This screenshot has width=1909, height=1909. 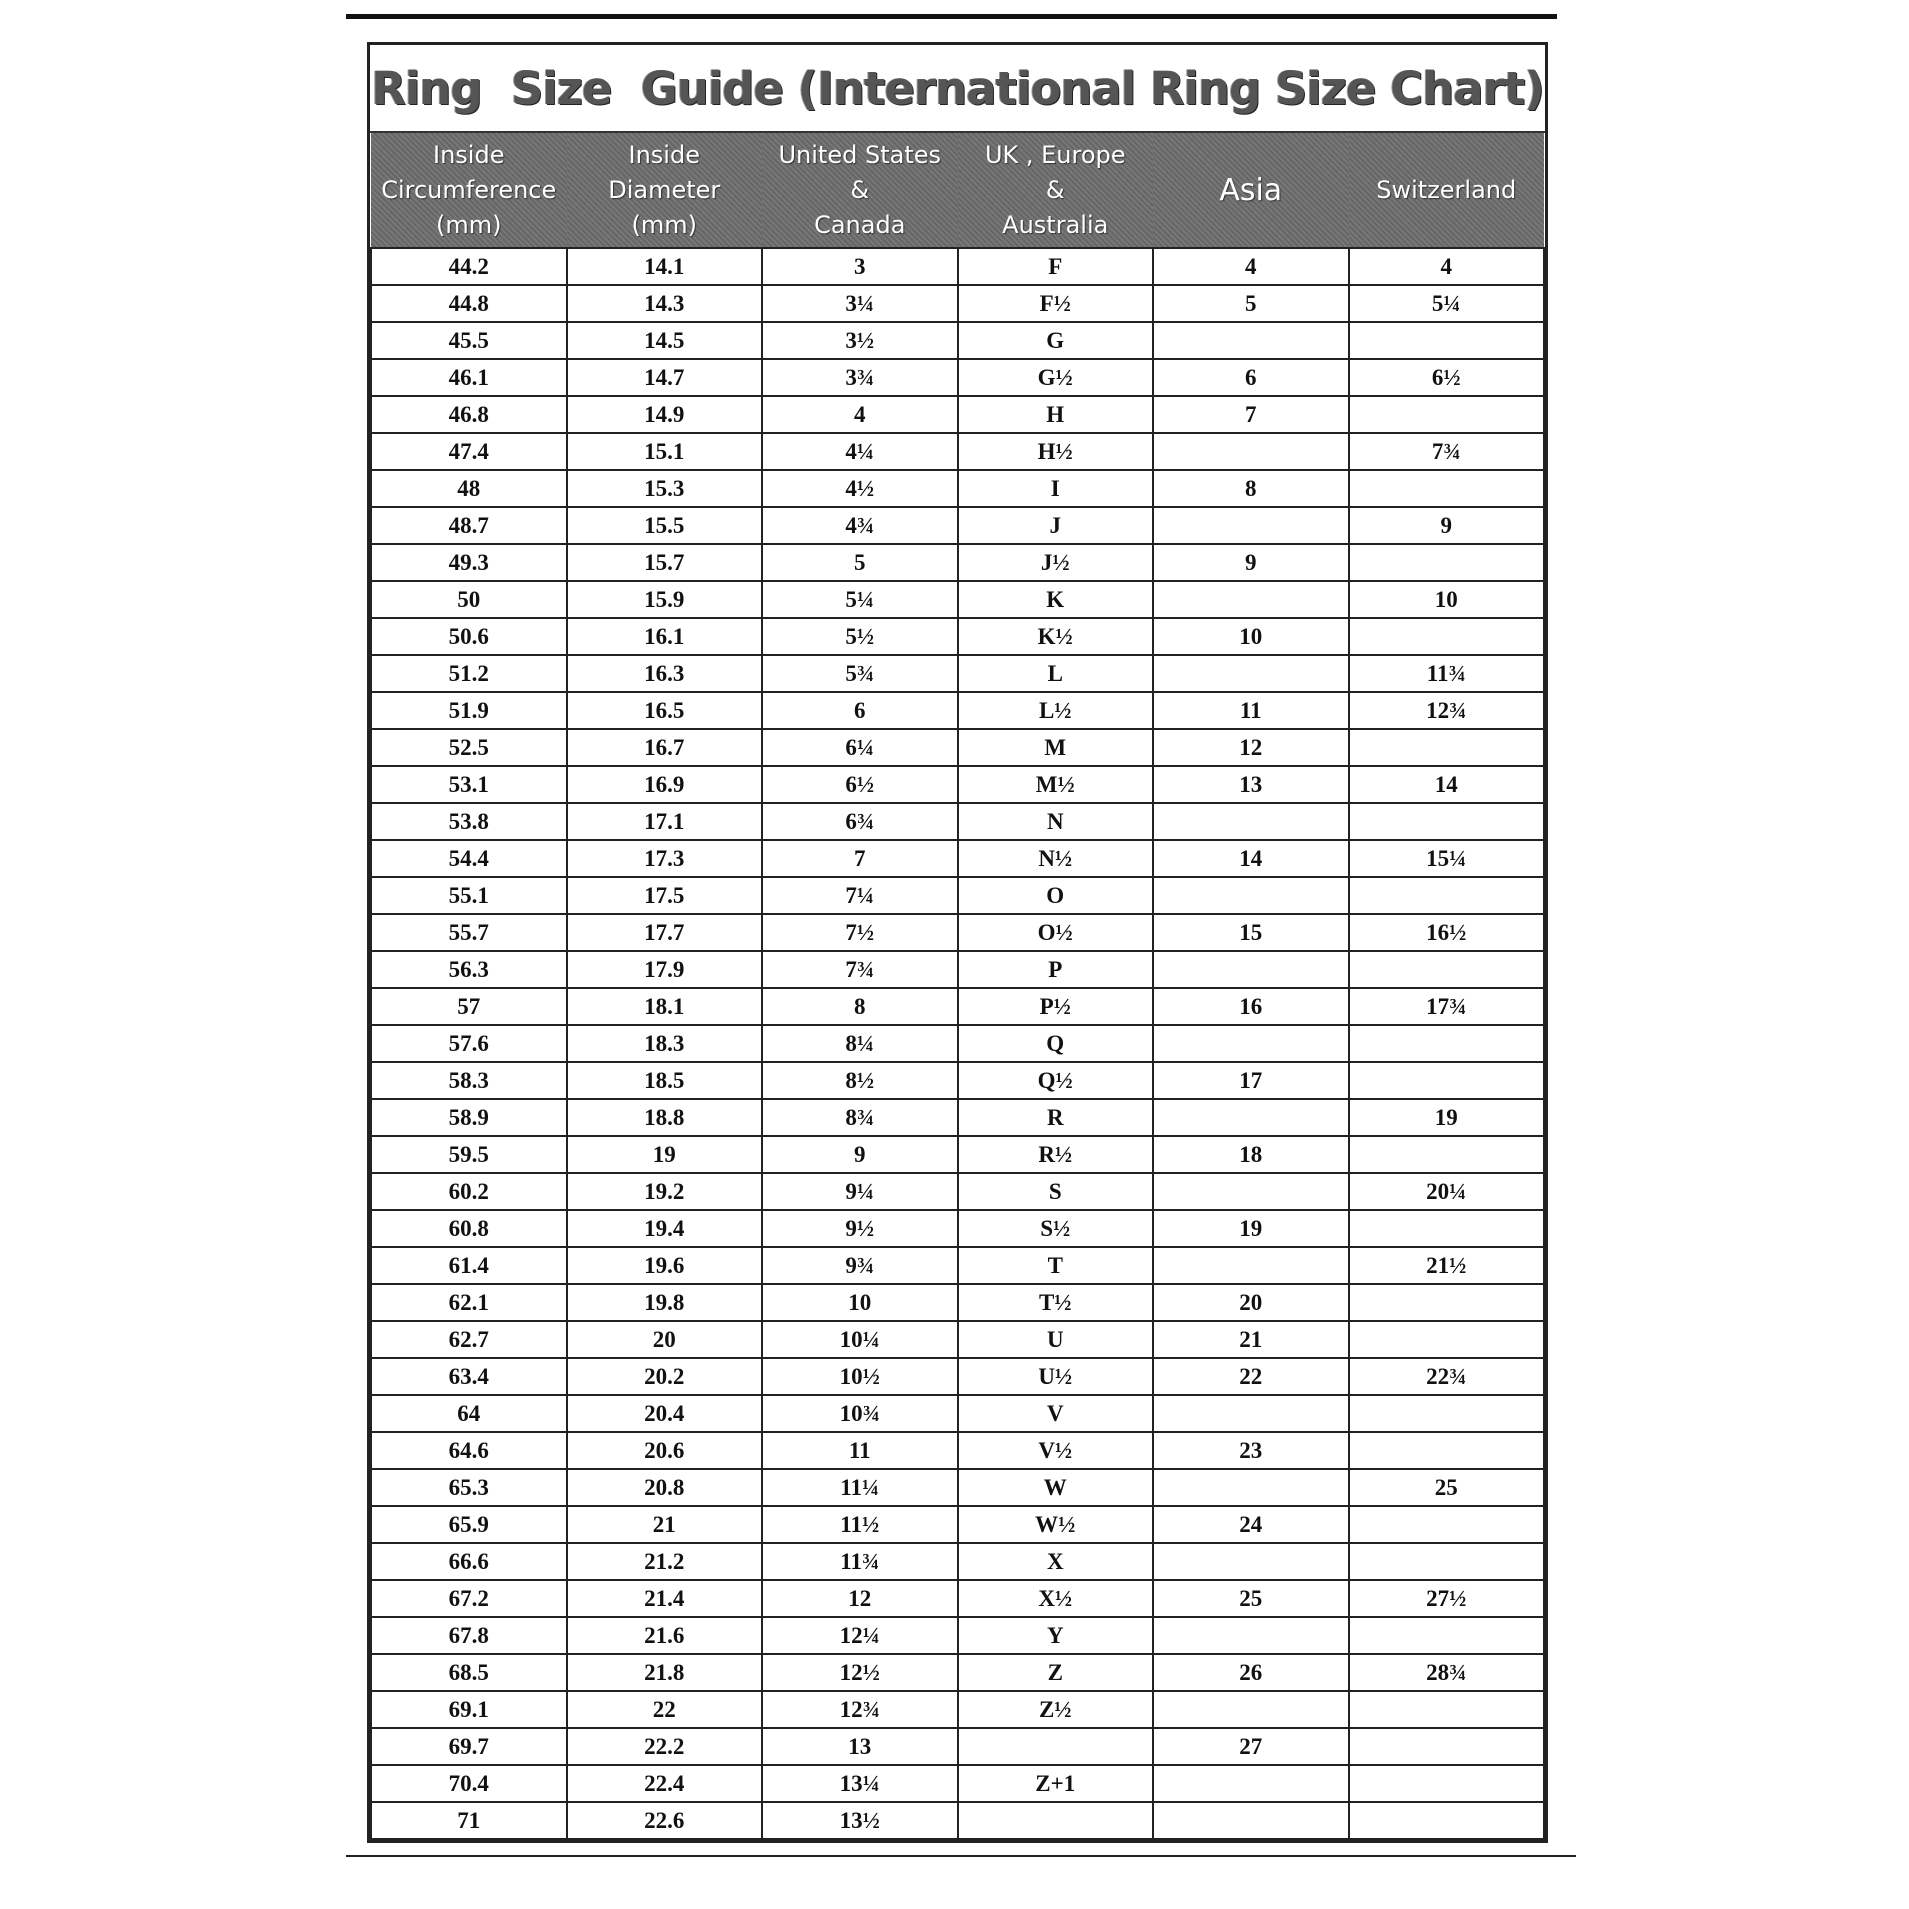 What do you see at coordinates (469, 1043) in the screenshot?
I see `cell-circumference: 57.6` at bounding box center [469, 1043].